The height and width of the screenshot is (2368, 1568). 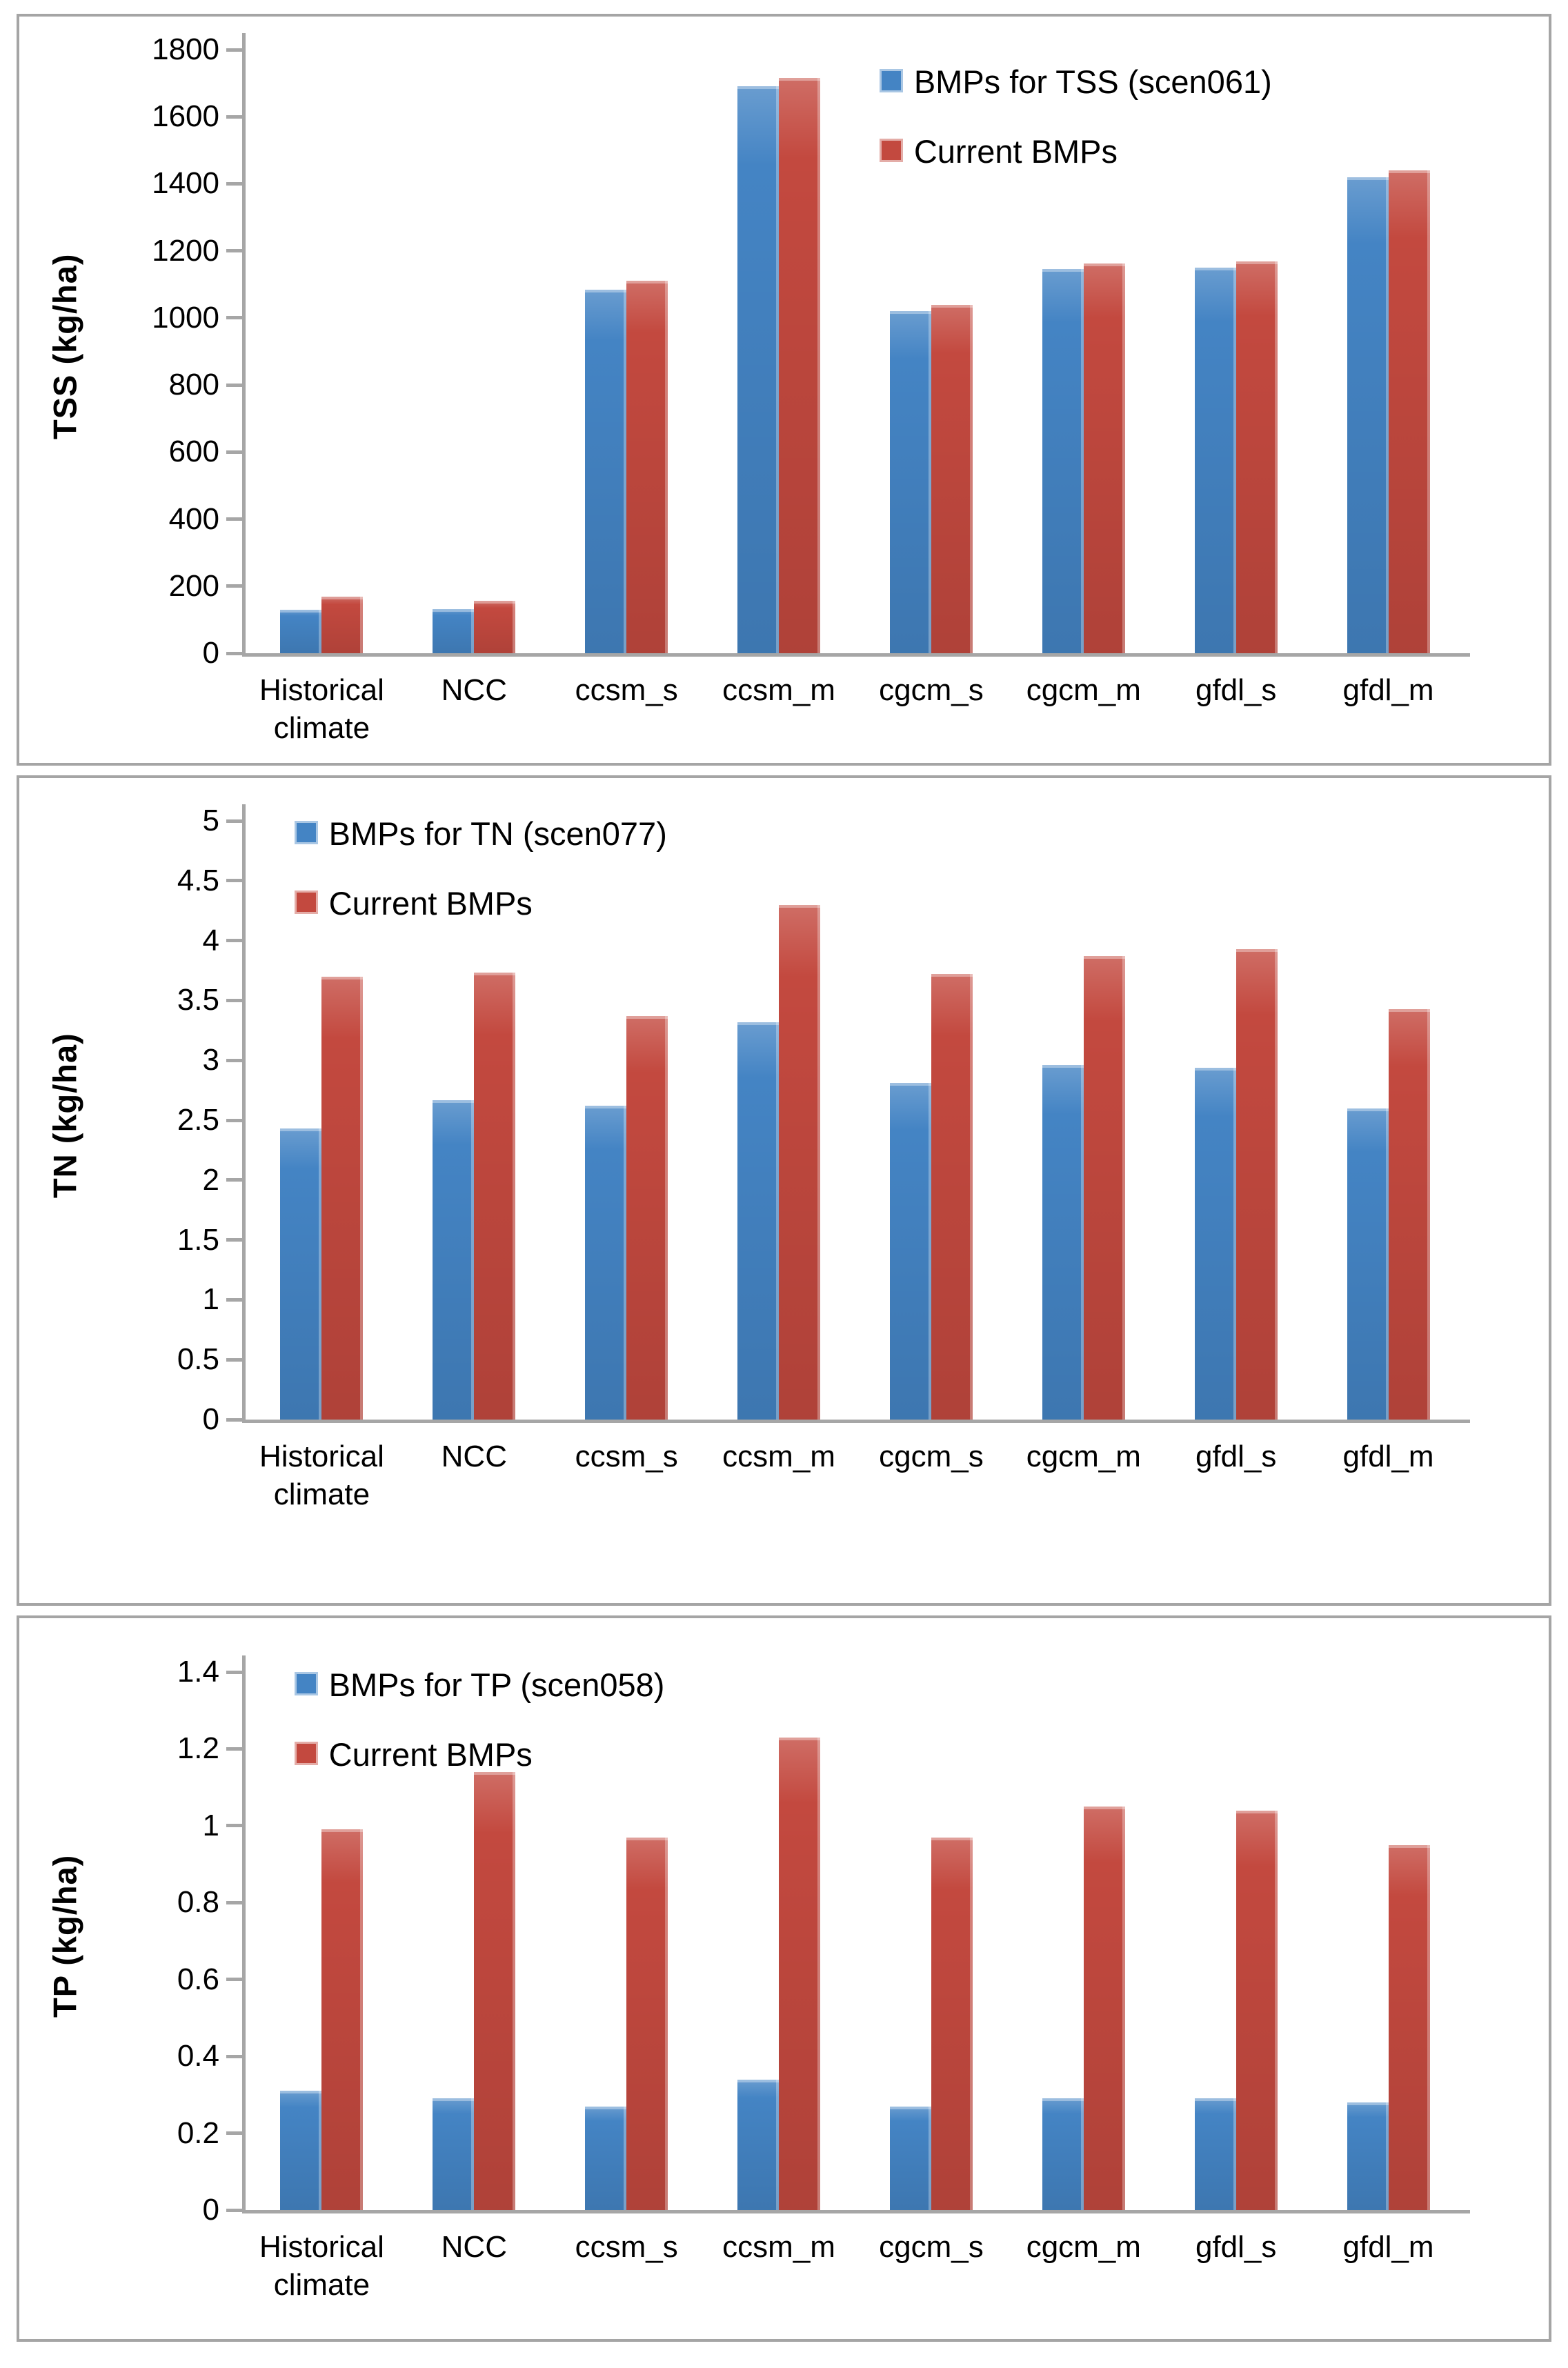 What do you see at coordinates (198, 1120) in the screenshot?
I see `y-tick-label: 2.5` at bounding box center [198, 1120].